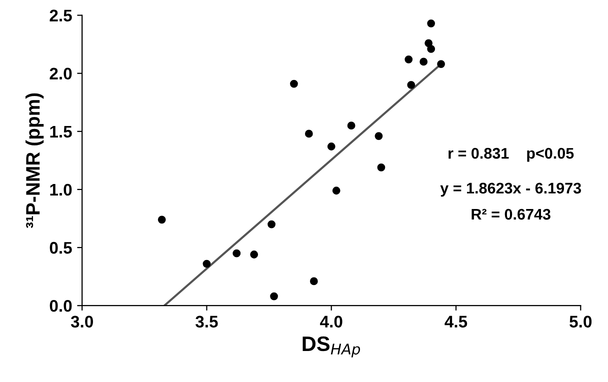 The height and width of the screenshot is (382, 608). I want to click on y-tick-label: 1.5, so click(61, 132).